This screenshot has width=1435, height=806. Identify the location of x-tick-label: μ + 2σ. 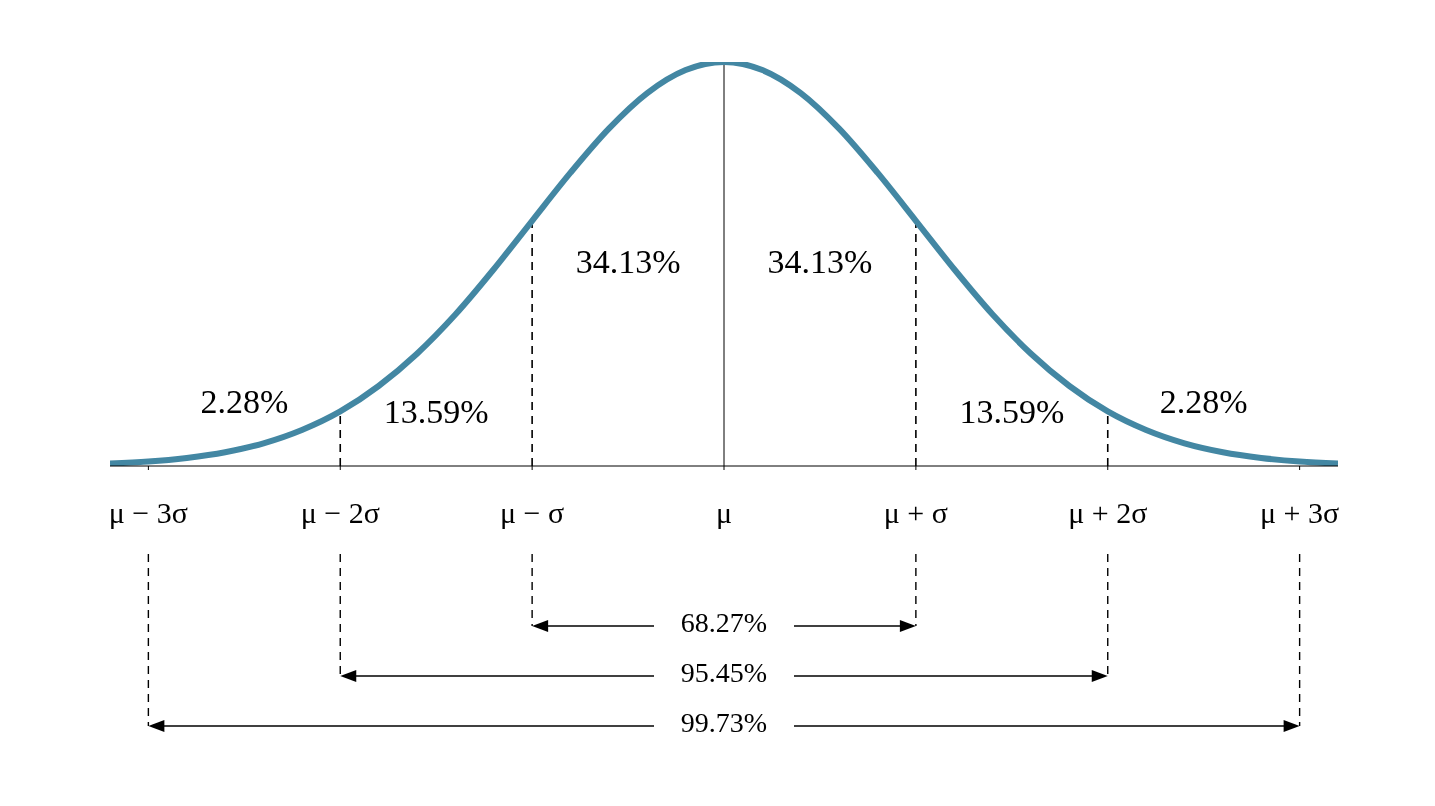
(1108, 513).